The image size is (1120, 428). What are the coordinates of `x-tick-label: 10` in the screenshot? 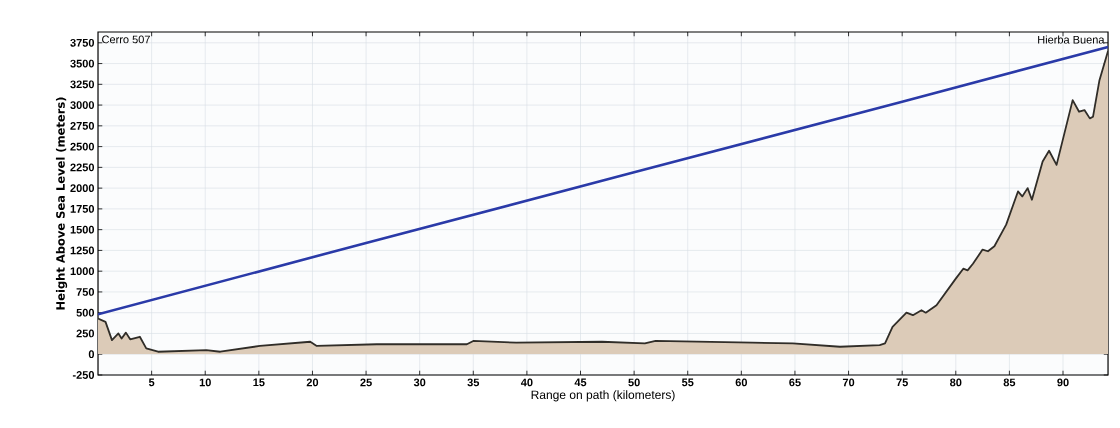 It's located at (205, 382).